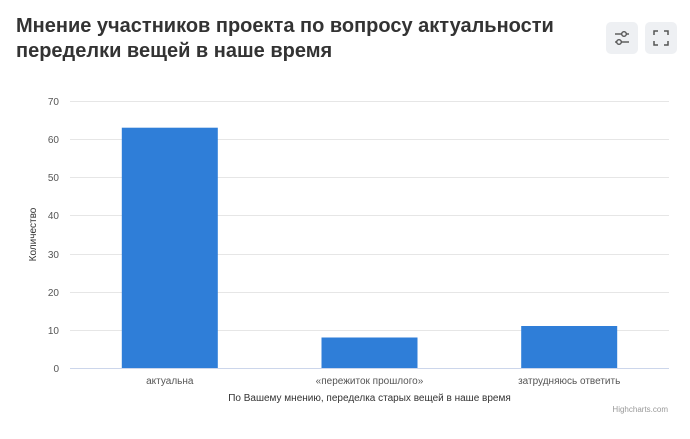 The width and height of the screenshot is (690, 439). Describe the element at coordinates (370, 381) in the screenshot. I see `x-tick-label: «пережиток прошлого»` at that location.